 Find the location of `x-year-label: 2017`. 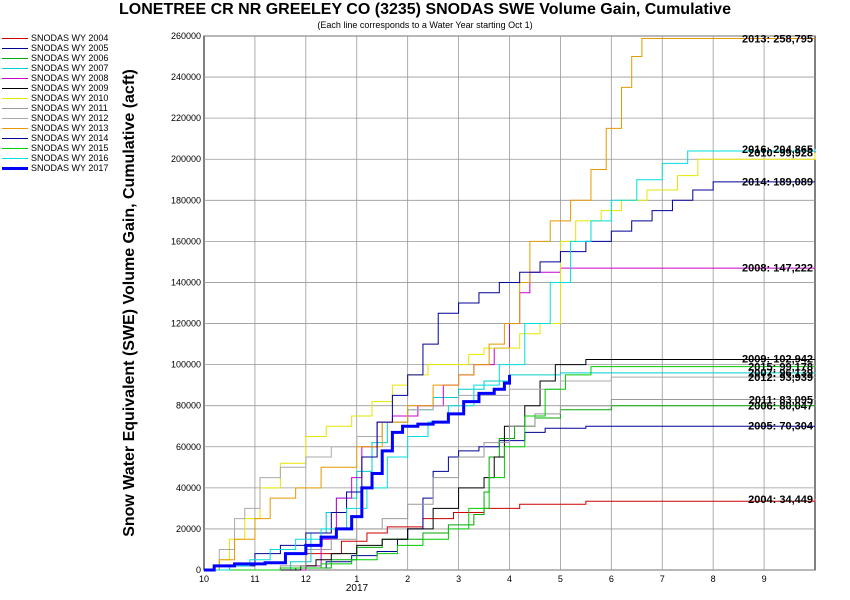

x-year-label: 2017 is located at coordinates (357, 588).